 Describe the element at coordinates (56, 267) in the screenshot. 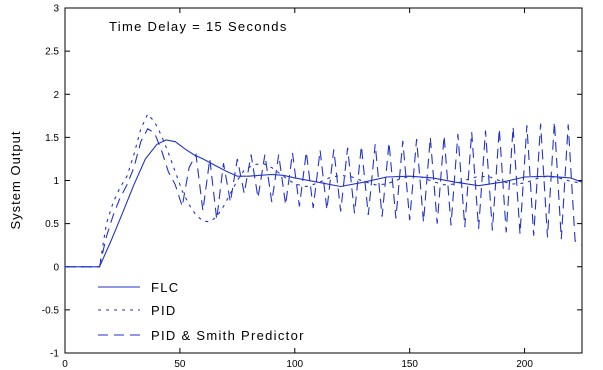

I see `y-tick-label: 0` at that location.